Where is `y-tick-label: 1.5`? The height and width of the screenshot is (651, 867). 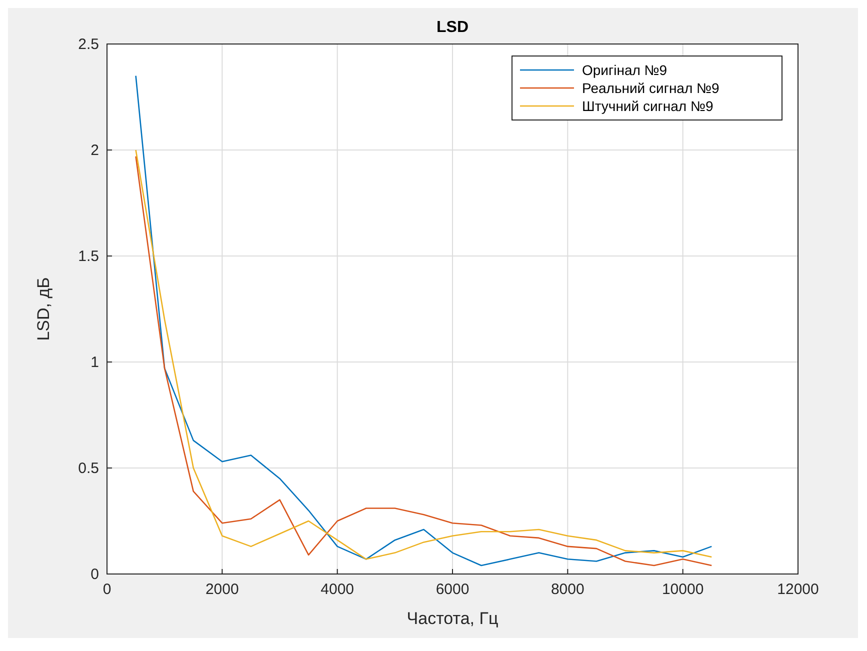 y-tick-label: 1.5 is located at coordinates (88, 256).